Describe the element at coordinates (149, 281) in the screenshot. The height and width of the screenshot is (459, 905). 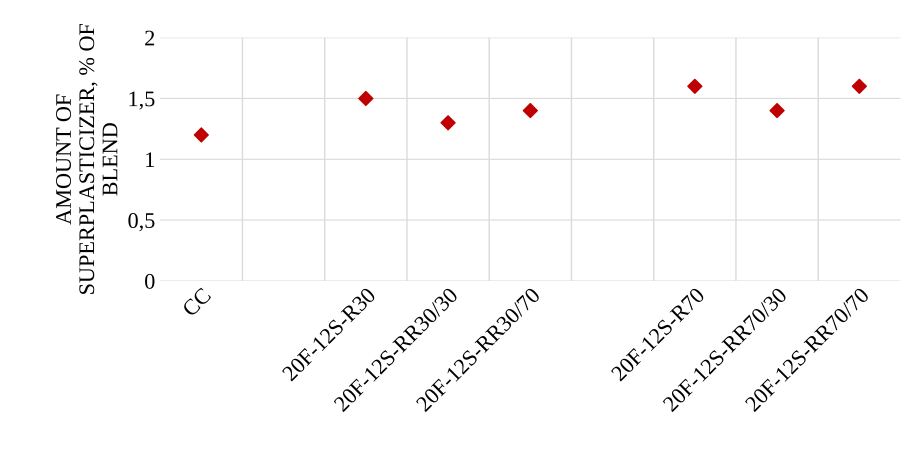
I see `y-tick-label: 0` at that location.